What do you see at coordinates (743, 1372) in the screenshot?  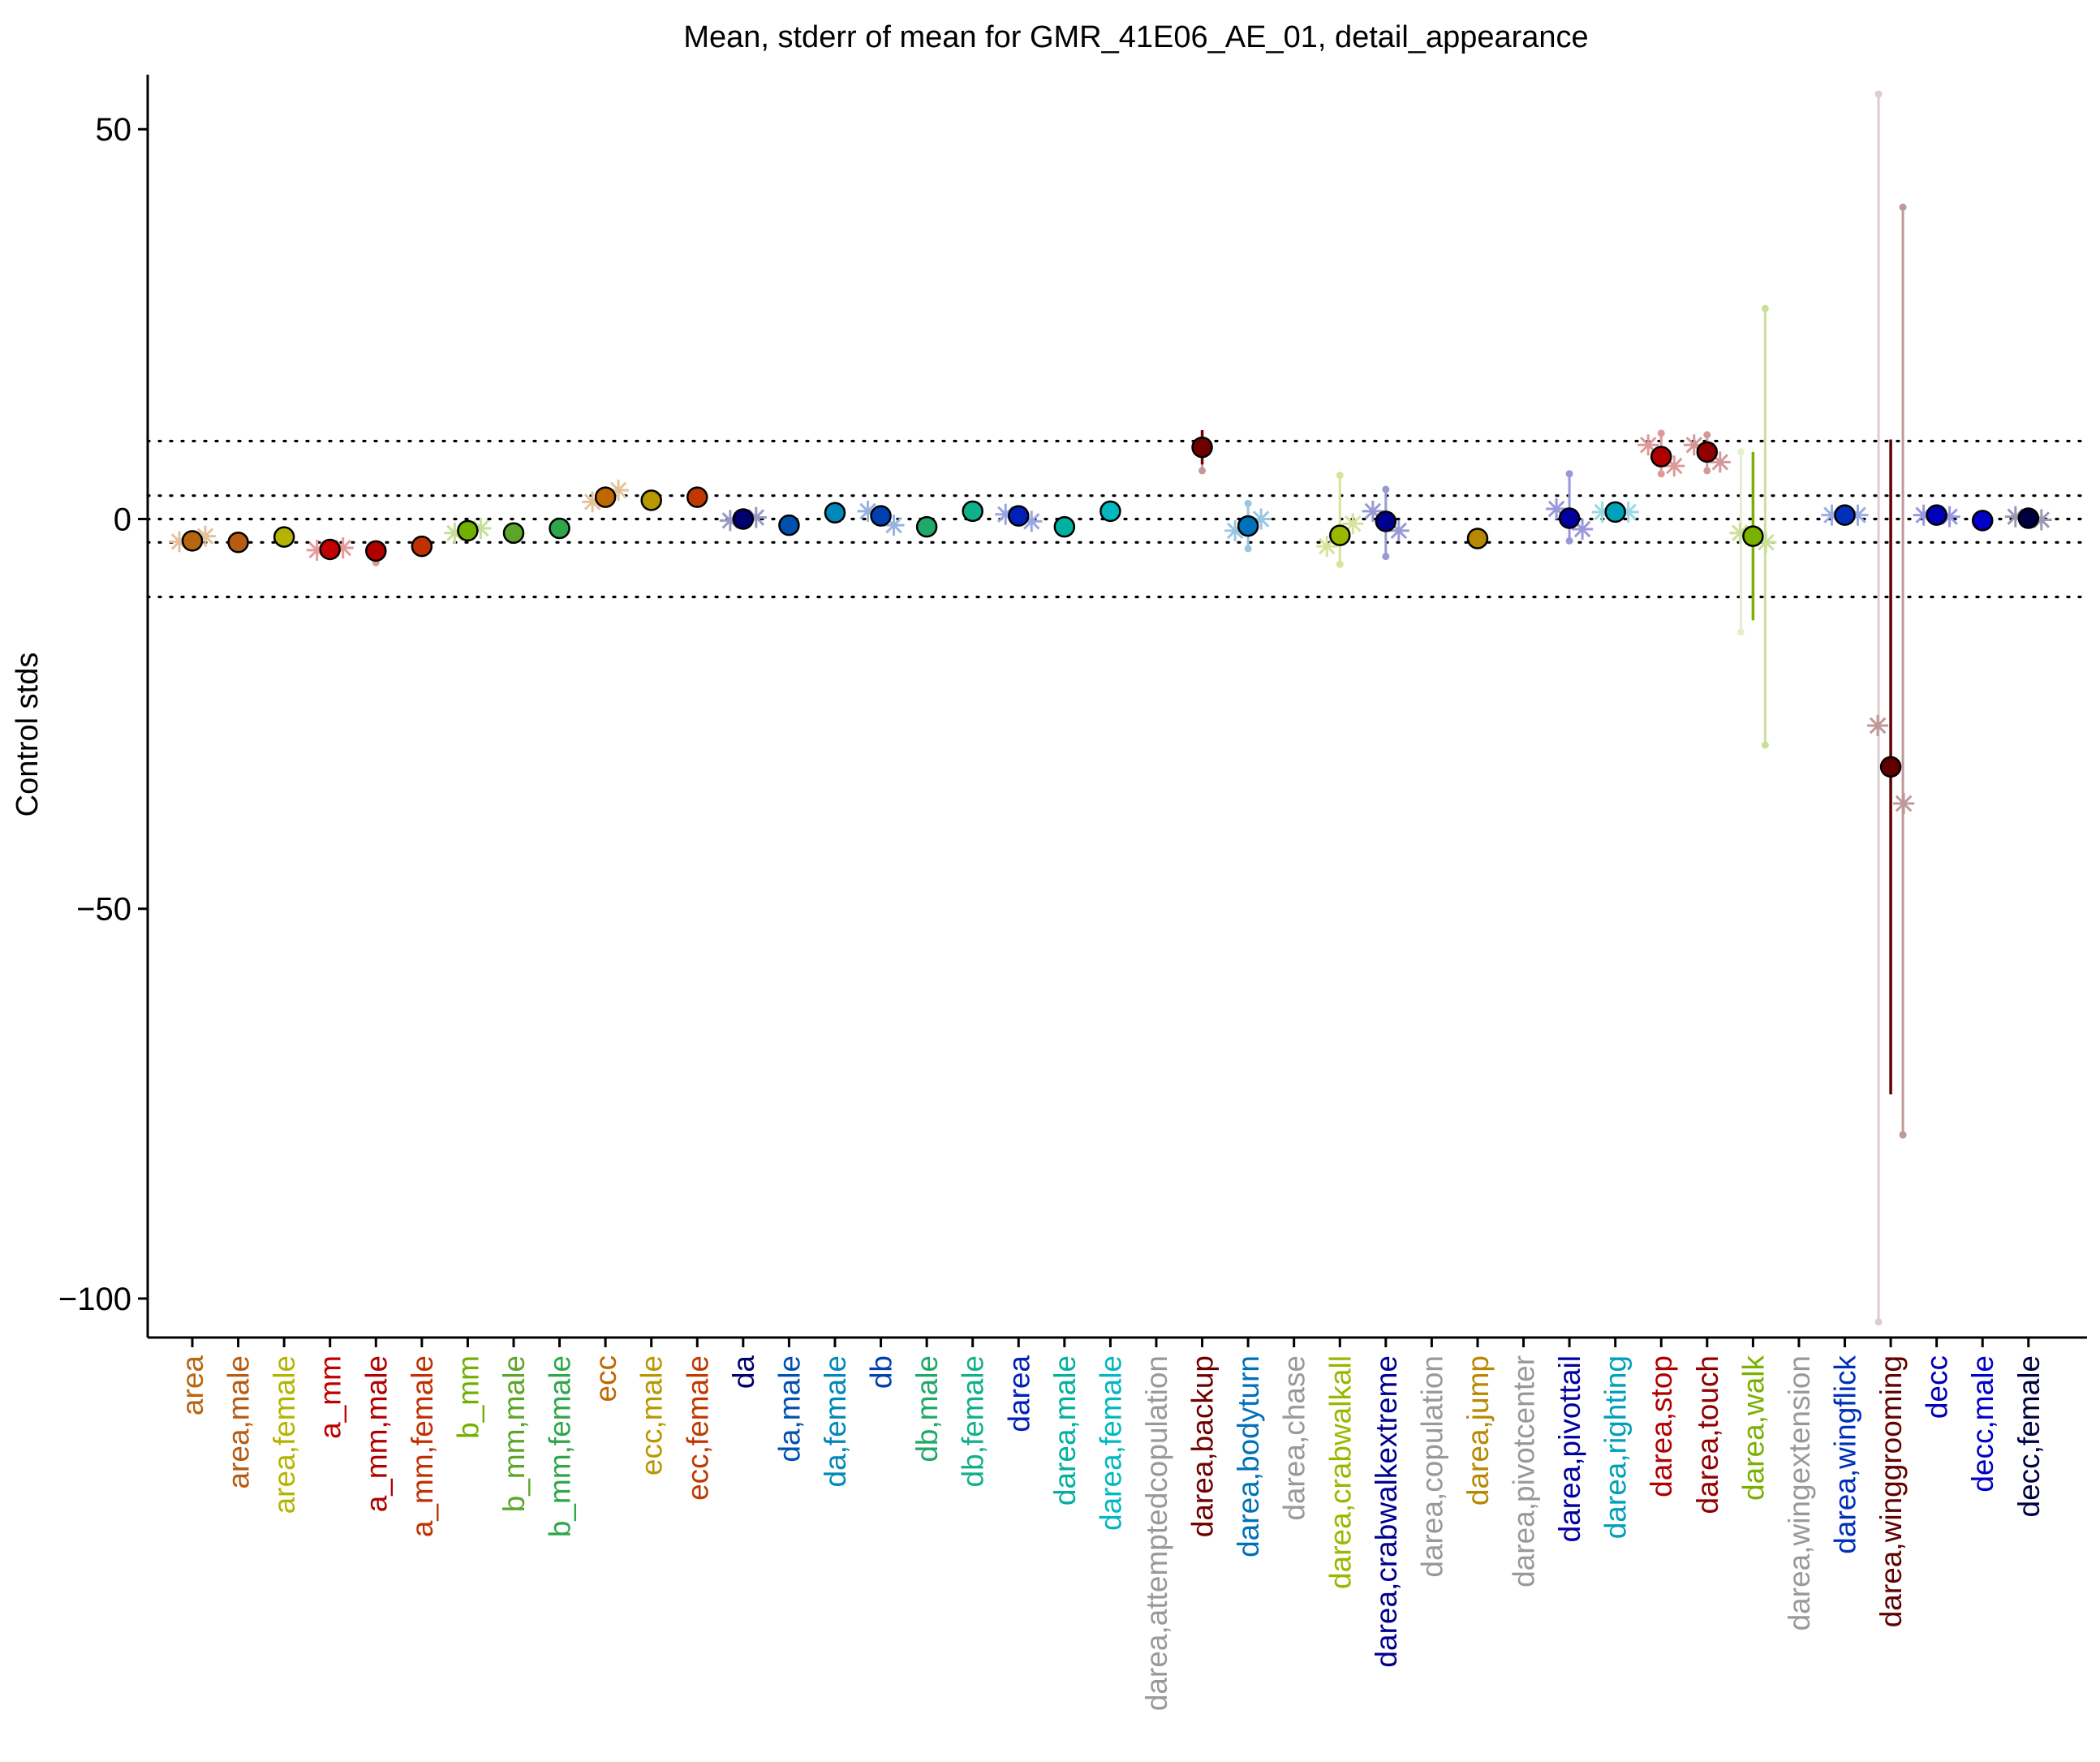 I see `x-tick-label: da` at bounding box center [743, 1372].